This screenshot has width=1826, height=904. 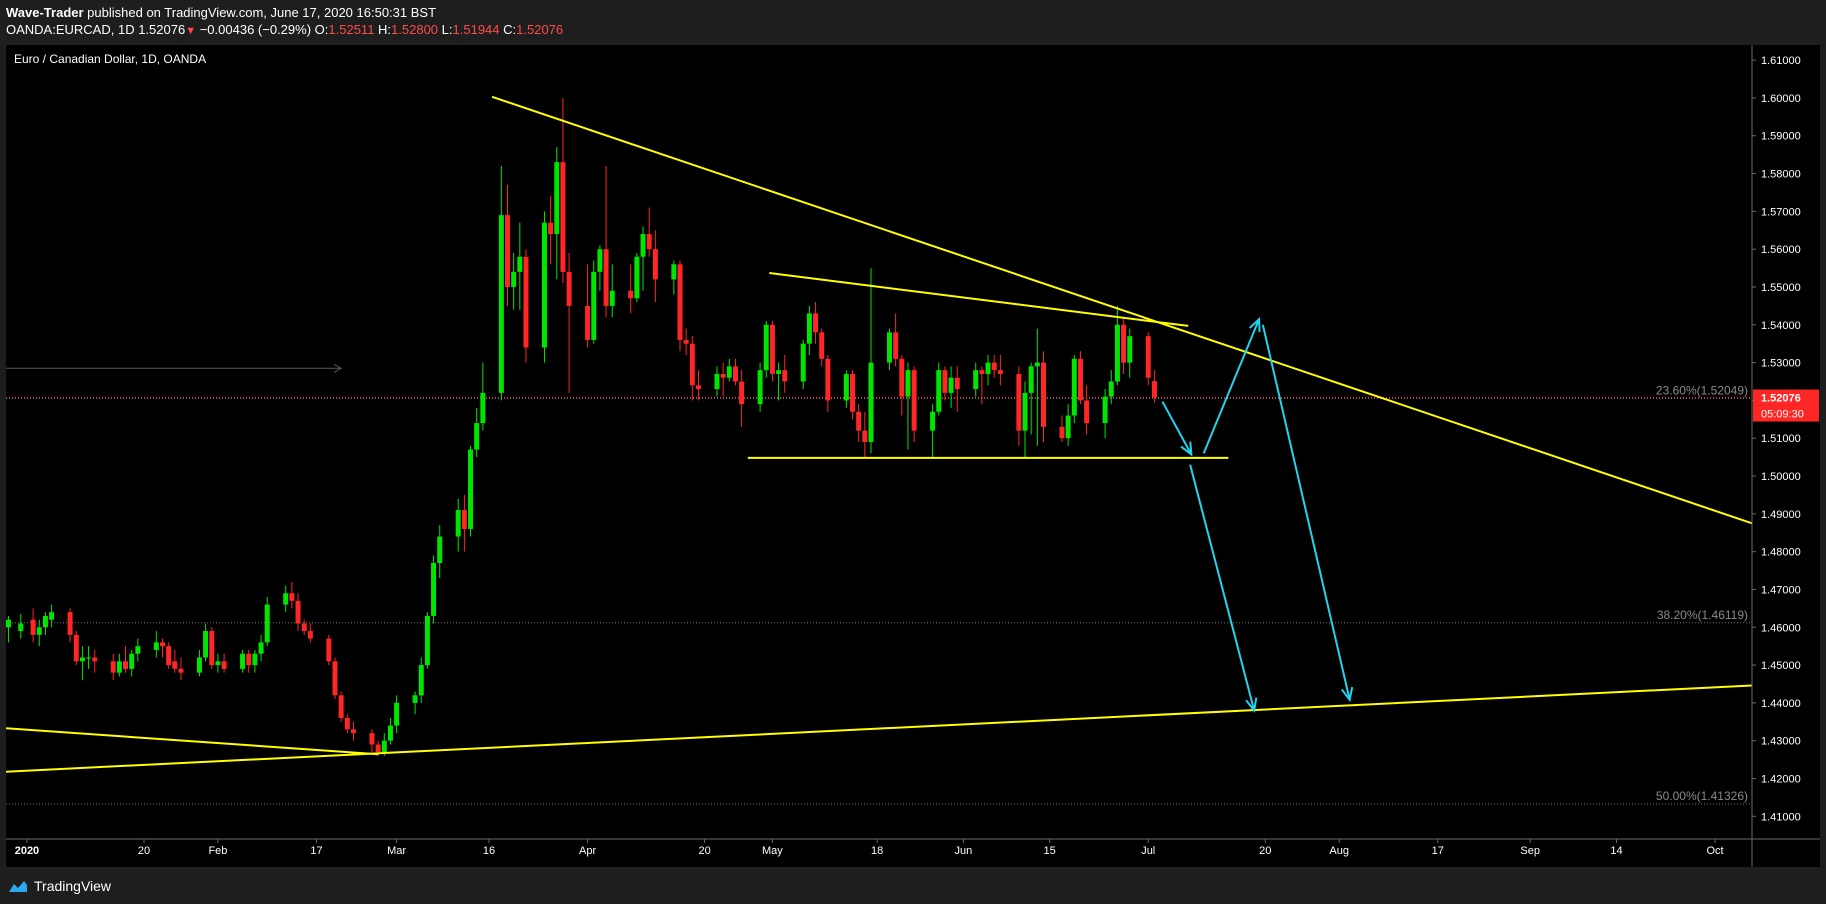 What do you see at coordinates (1781, 553) in the screenshot?
I see `price-tick-label: 1.48000` at bounding box center [1781, 553].